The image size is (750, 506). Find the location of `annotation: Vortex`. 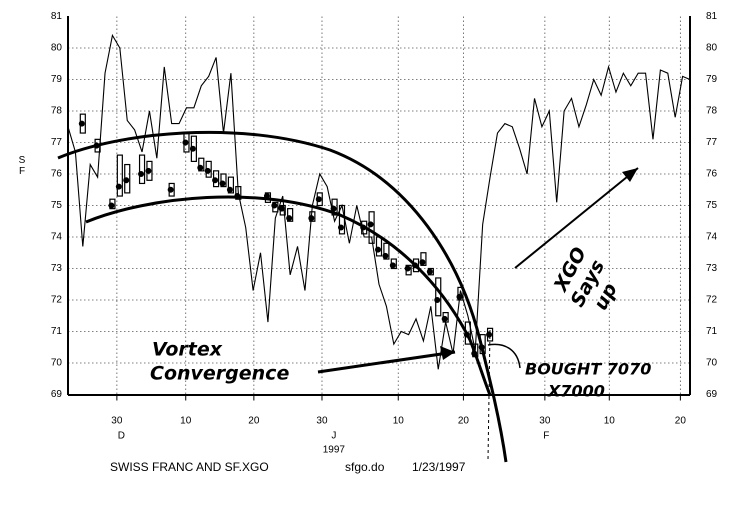

annotation: Vortex is located at coordinates (187, 350).